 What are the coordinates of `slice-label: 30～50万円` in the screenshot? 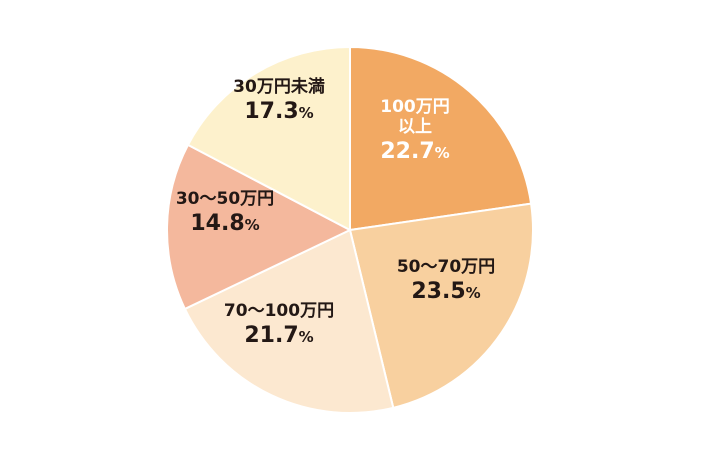 It's located at (225, 199).